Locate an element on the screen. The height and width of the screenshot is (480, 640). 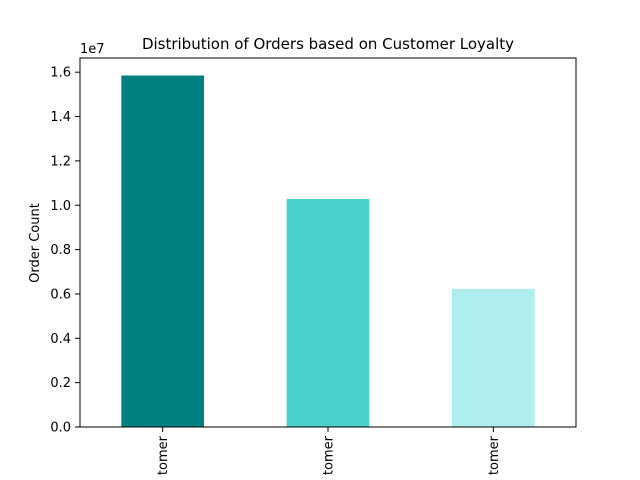
x-axis: tomer tomer tomer is located at coordinates (329, 451).